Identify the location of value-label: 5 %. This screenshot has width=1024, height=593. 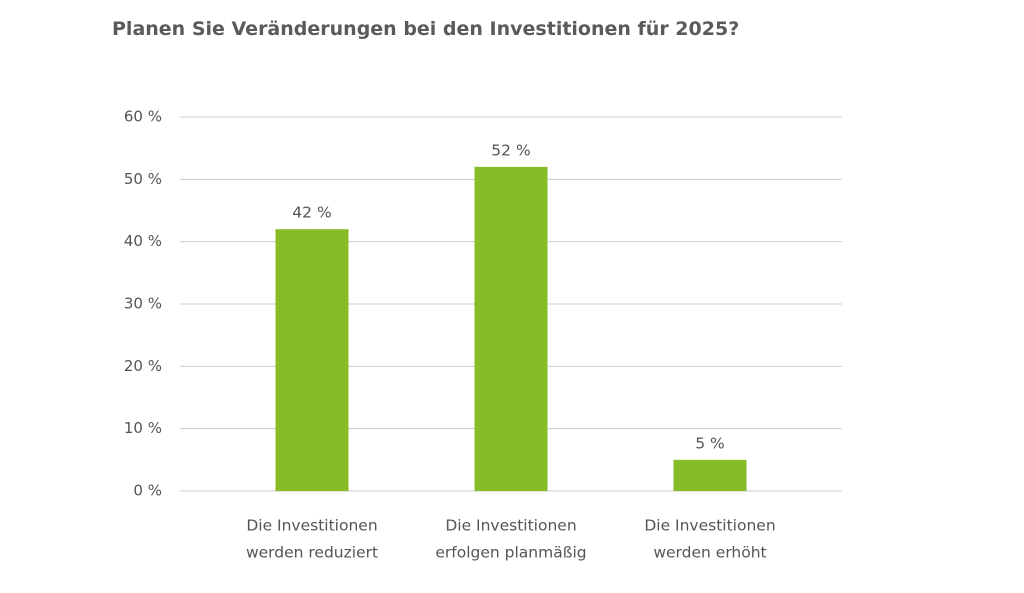
(710, 443).